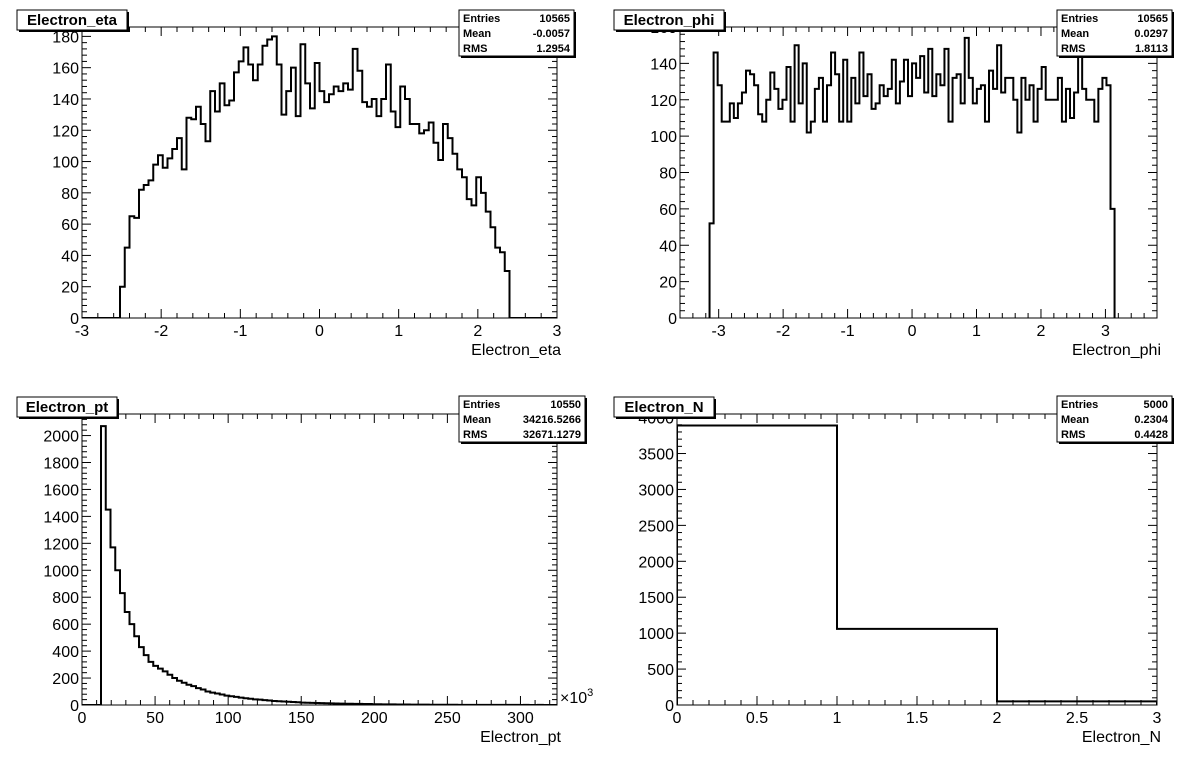 Image resolution: width=1196 pixels, height=772 pixels. I want to click on y-tick-label: 3500, so click(656, 455).